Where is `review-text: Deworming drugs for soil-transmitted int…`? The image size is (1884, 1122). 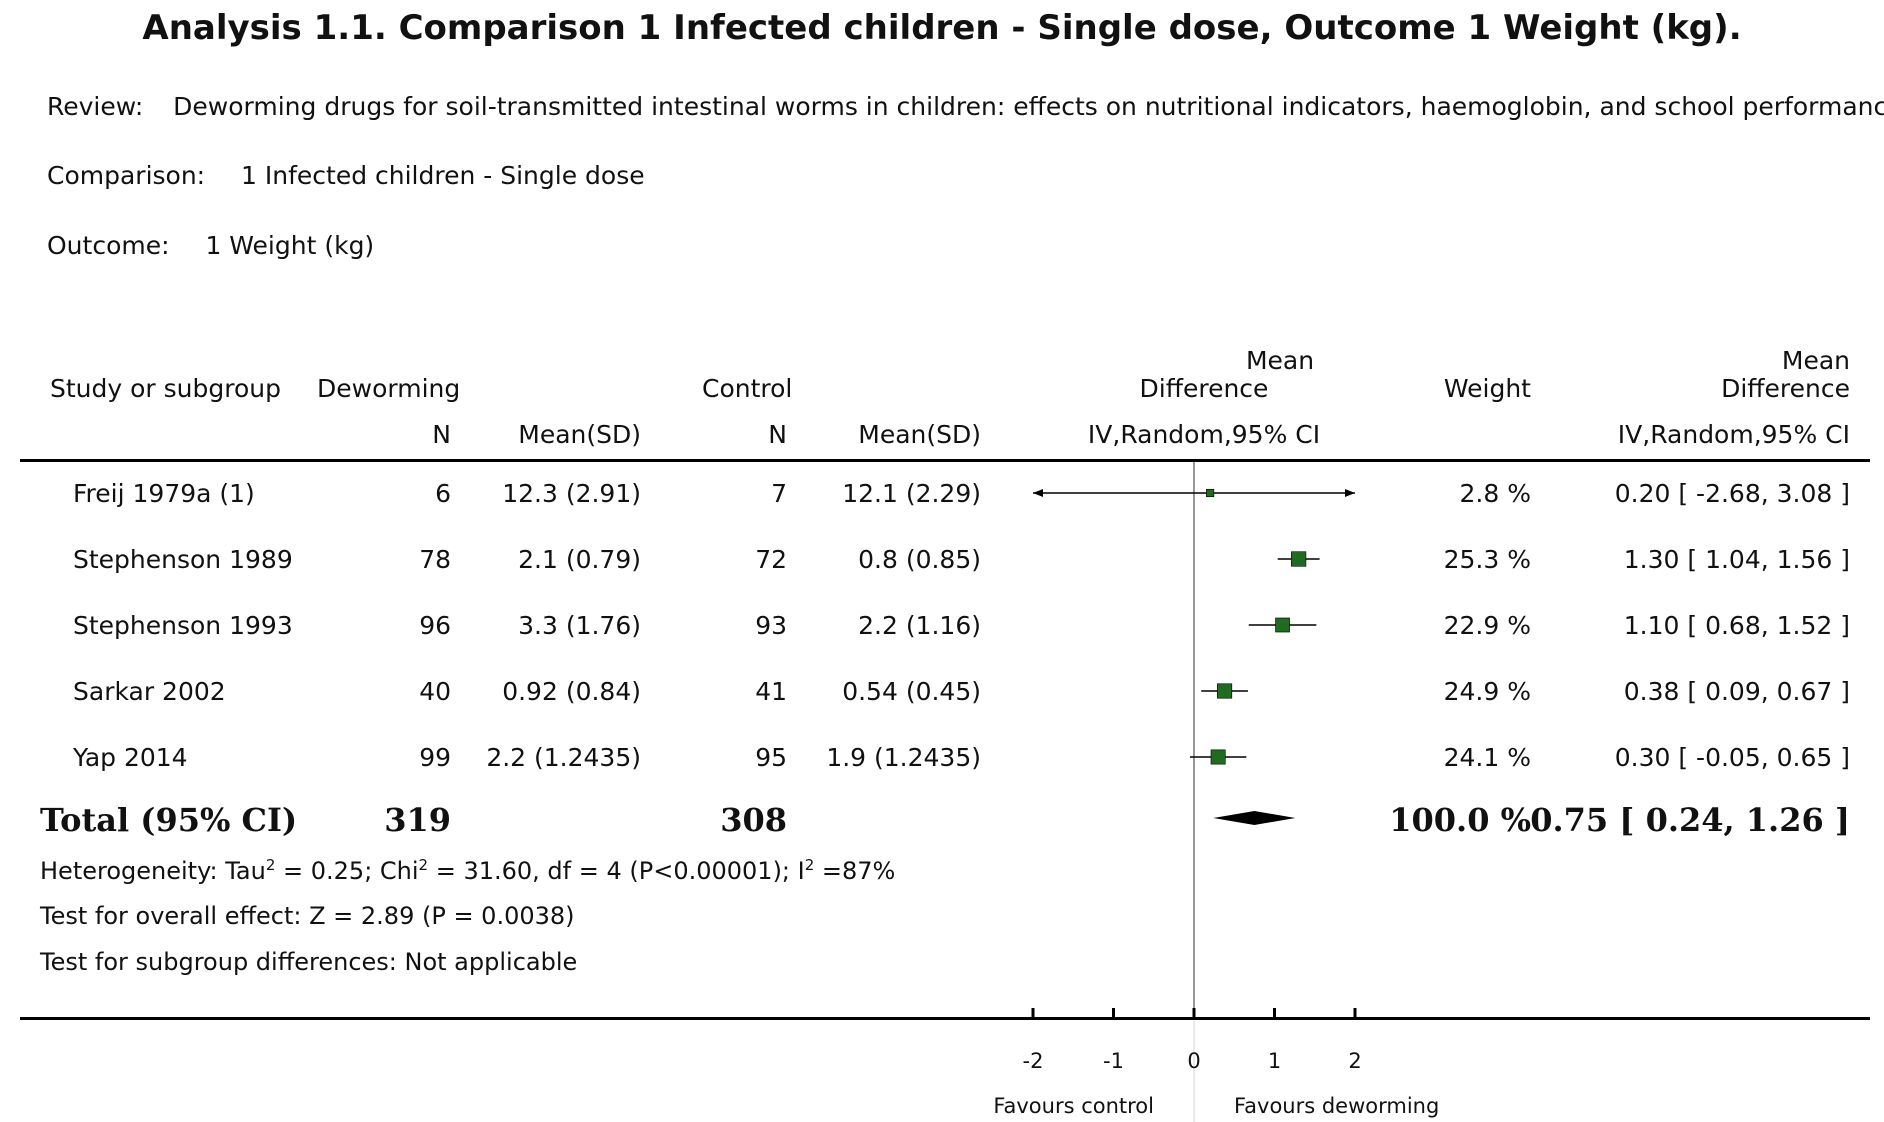
review-text: Deworming drugs for soil-transmitted int… is located at coordinates (1028, 106).